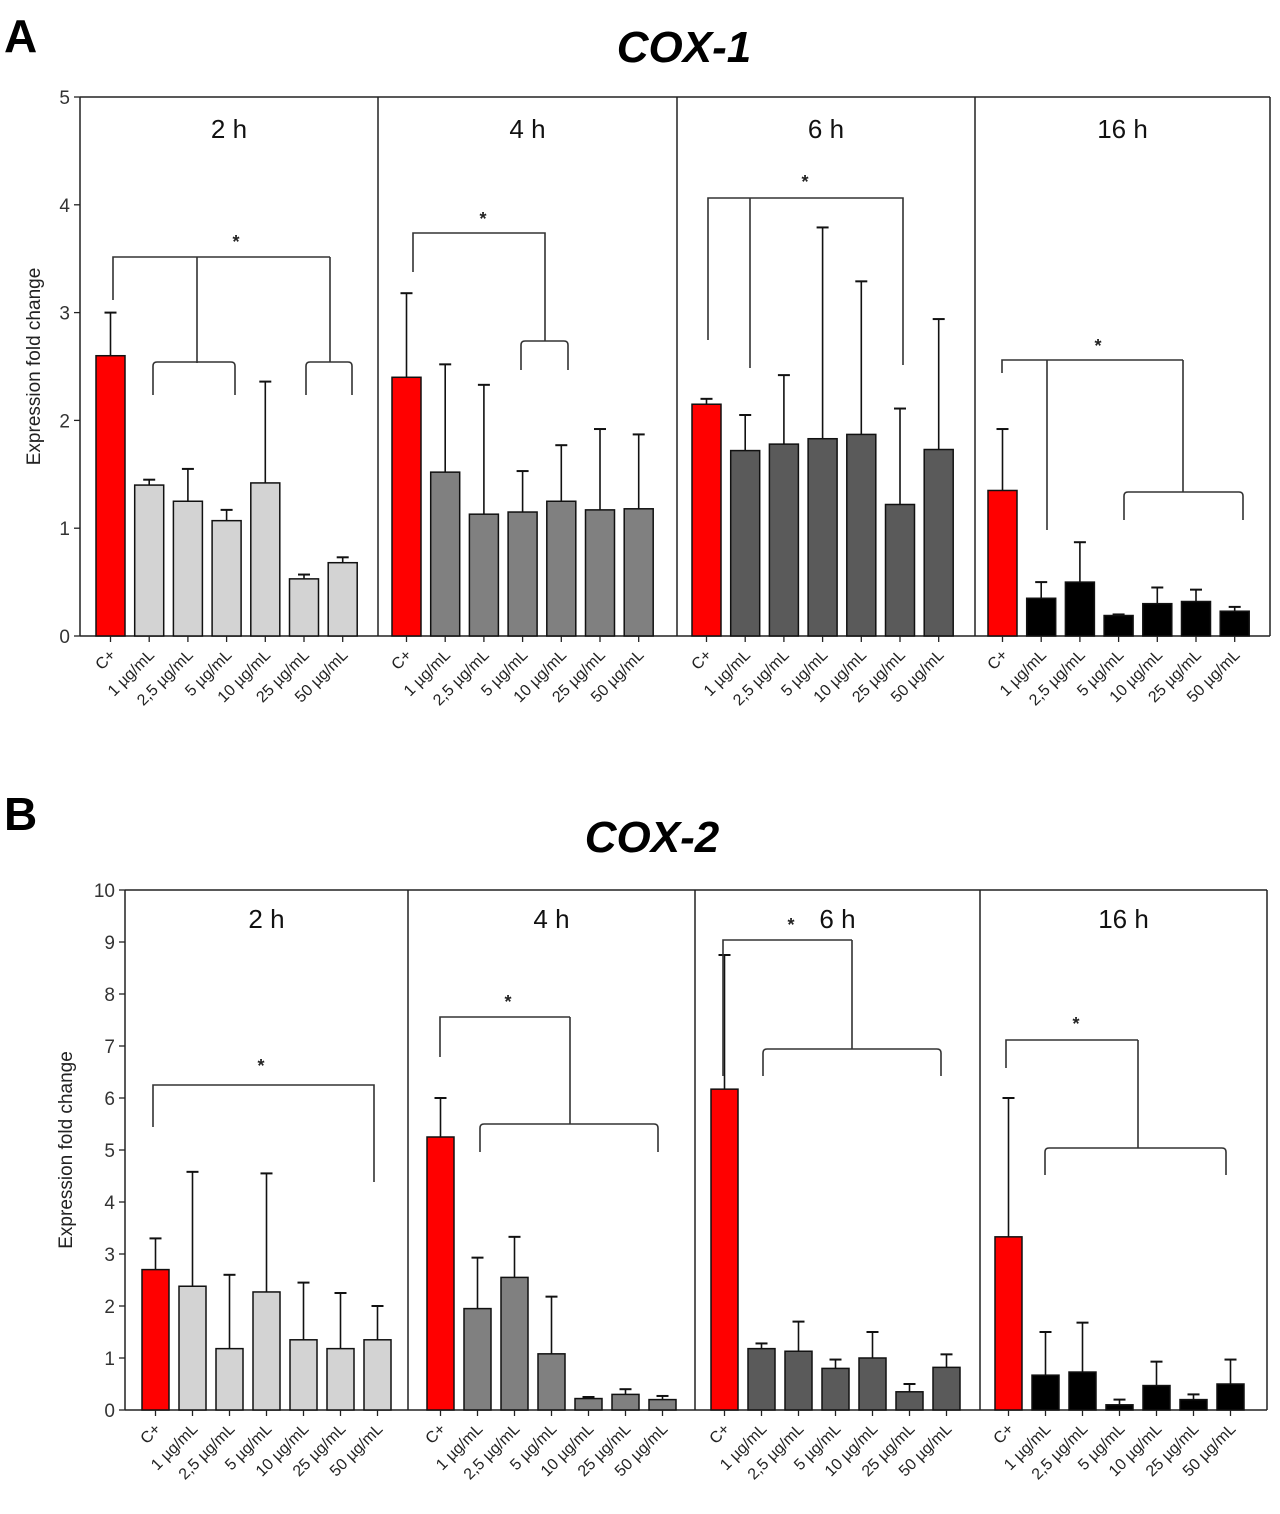 The image size is (1280, 1514). I want to click on chart-title-cox2: COX-2, so click(652, 837).